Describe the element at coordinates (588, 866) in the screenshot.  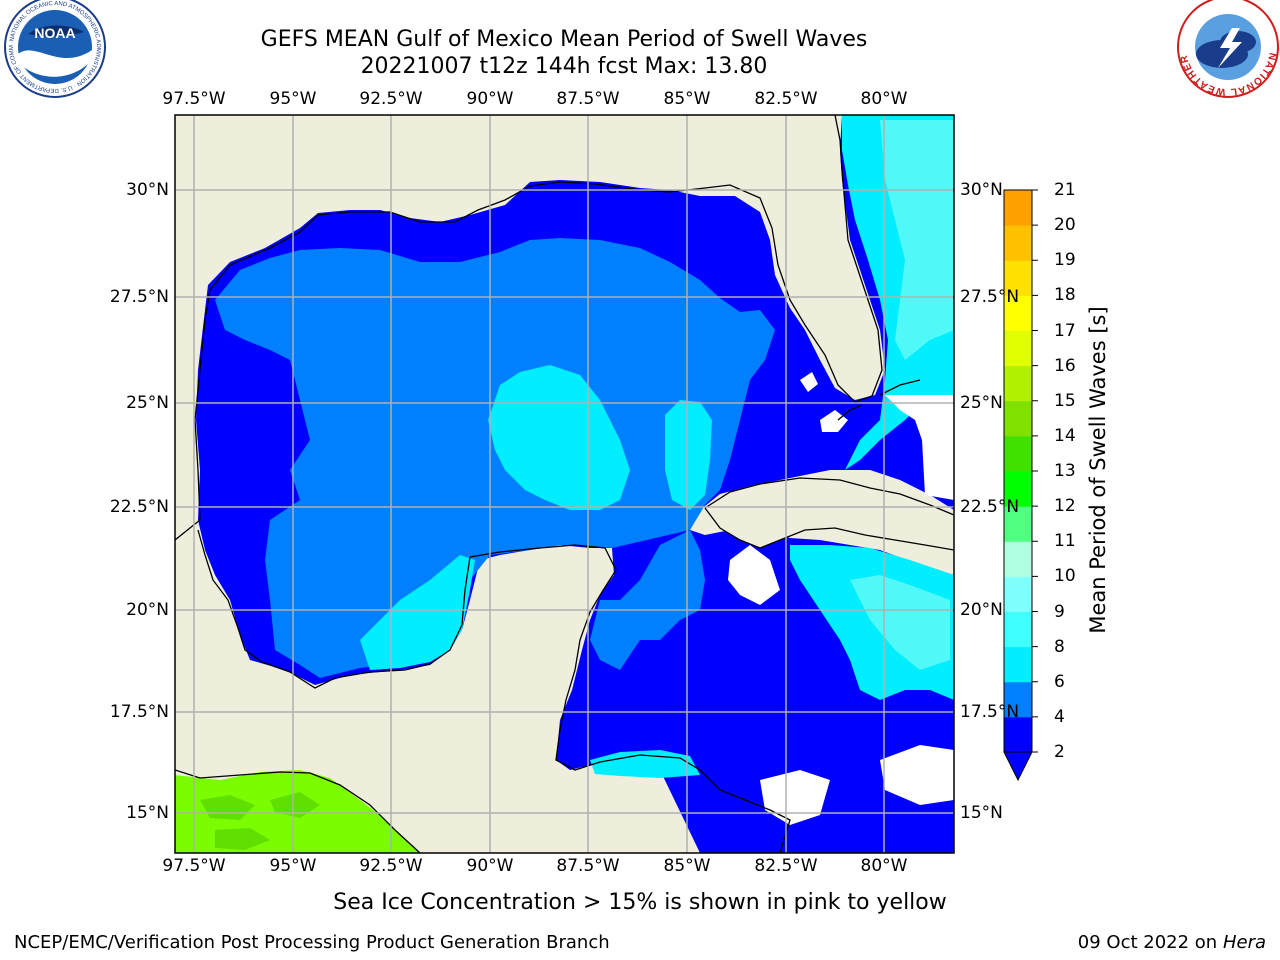
I see `x-tick-bottom: 87.5°W` at that location.